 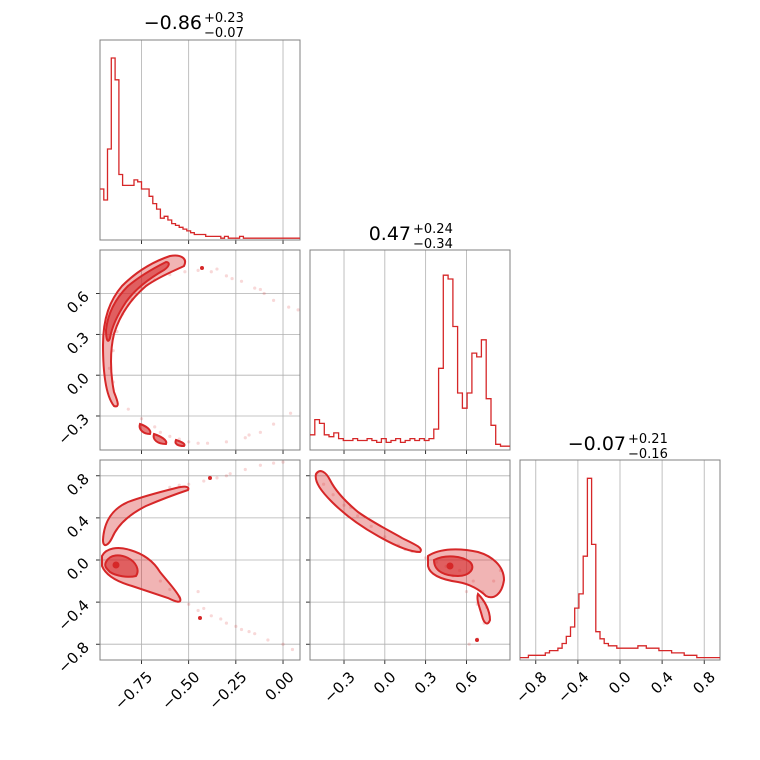 What do you see at coordinates (173, 23) in the screenshot?
I see `title-value-0: −0.86` at bounding box center [173, 23].